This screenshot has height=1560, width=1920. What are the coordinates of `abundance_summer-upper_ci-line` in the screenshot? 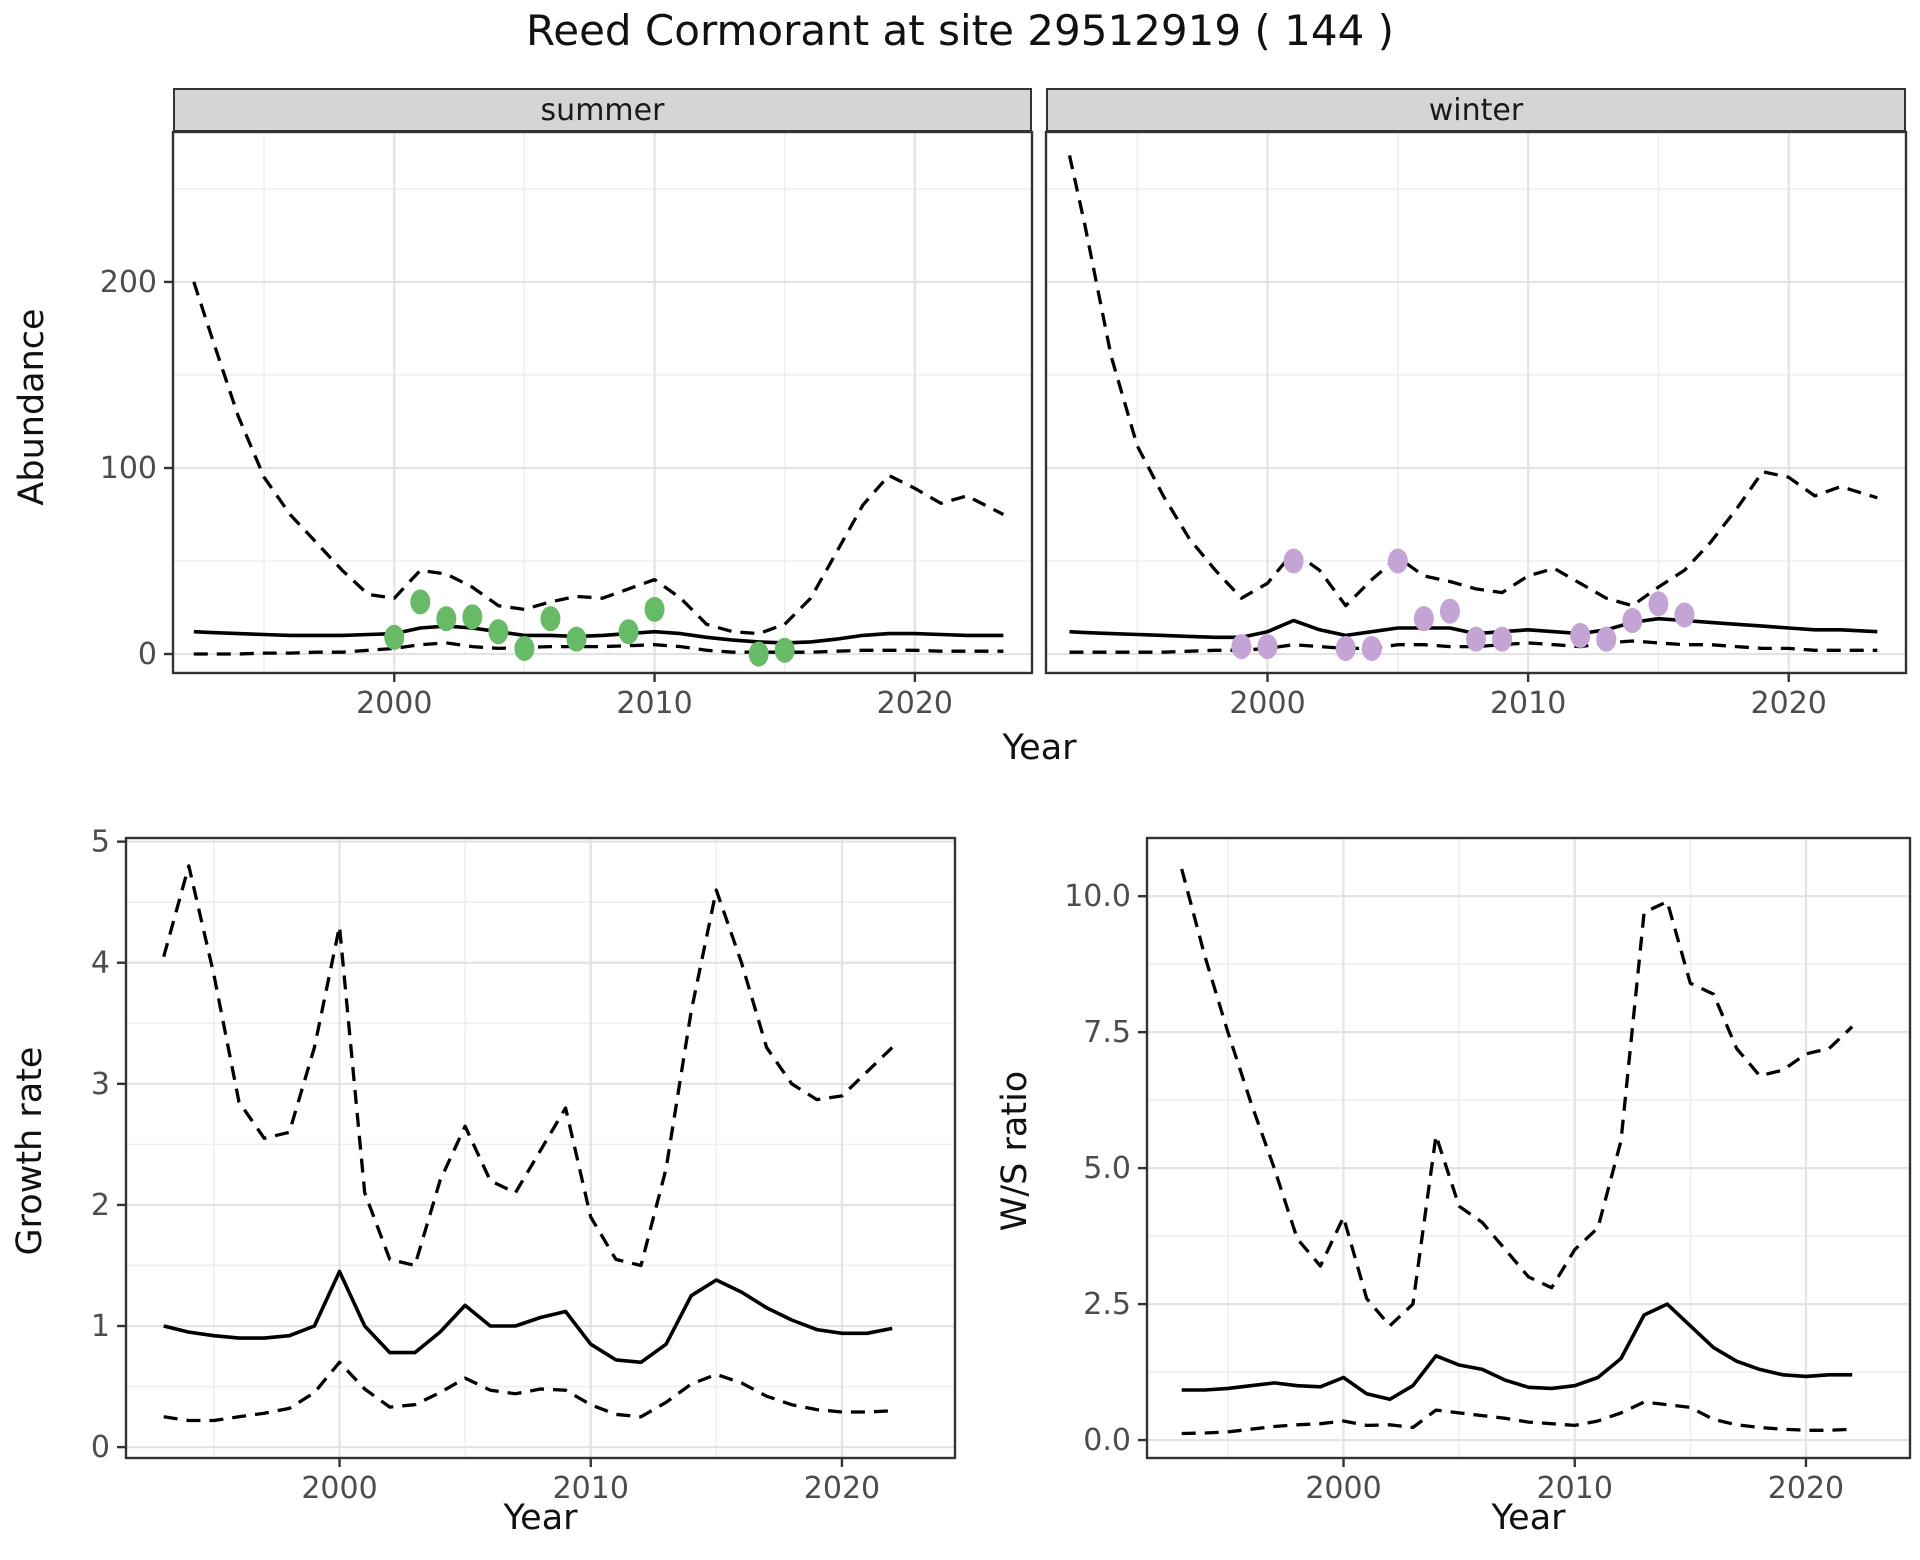 It's located at (598, 458).